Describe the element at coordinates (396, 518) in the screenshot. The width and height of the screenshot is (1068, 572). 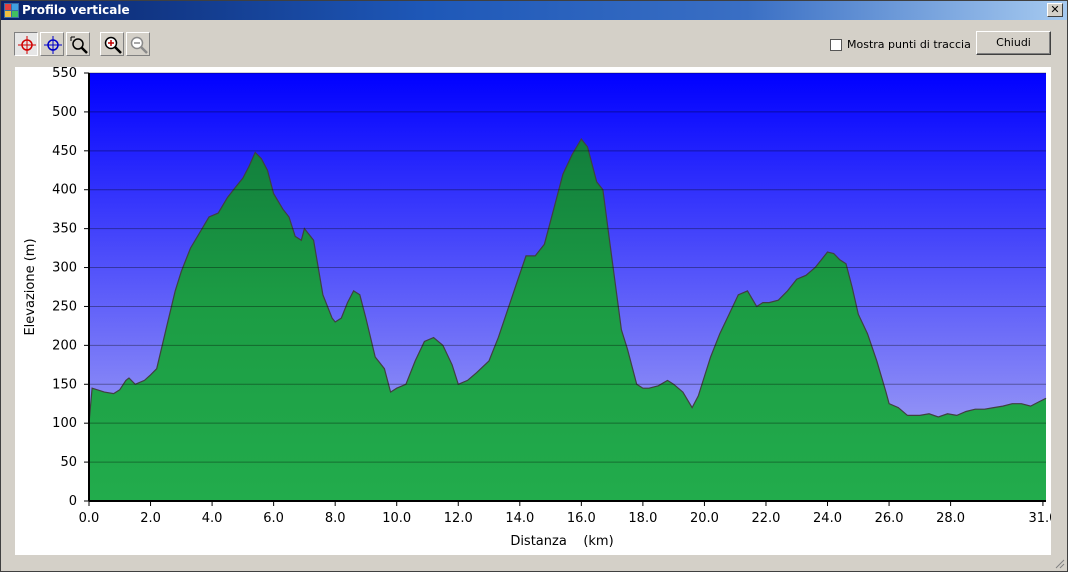
I see `x-tick-label: 10.0` at that location.